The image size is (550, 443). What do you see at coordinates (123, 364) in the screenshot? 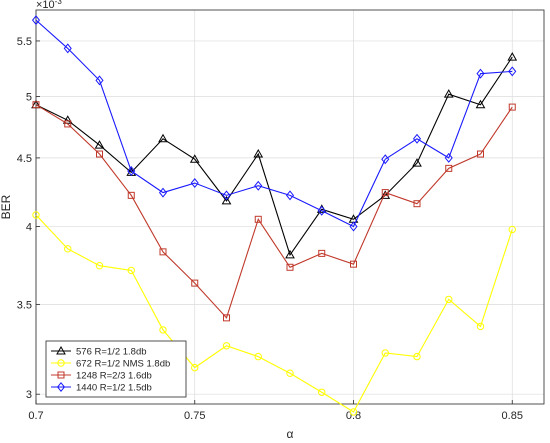
I see `legend-entry: 672 R=1/2 NMS 1.8db` at bounding box center [123, 364].